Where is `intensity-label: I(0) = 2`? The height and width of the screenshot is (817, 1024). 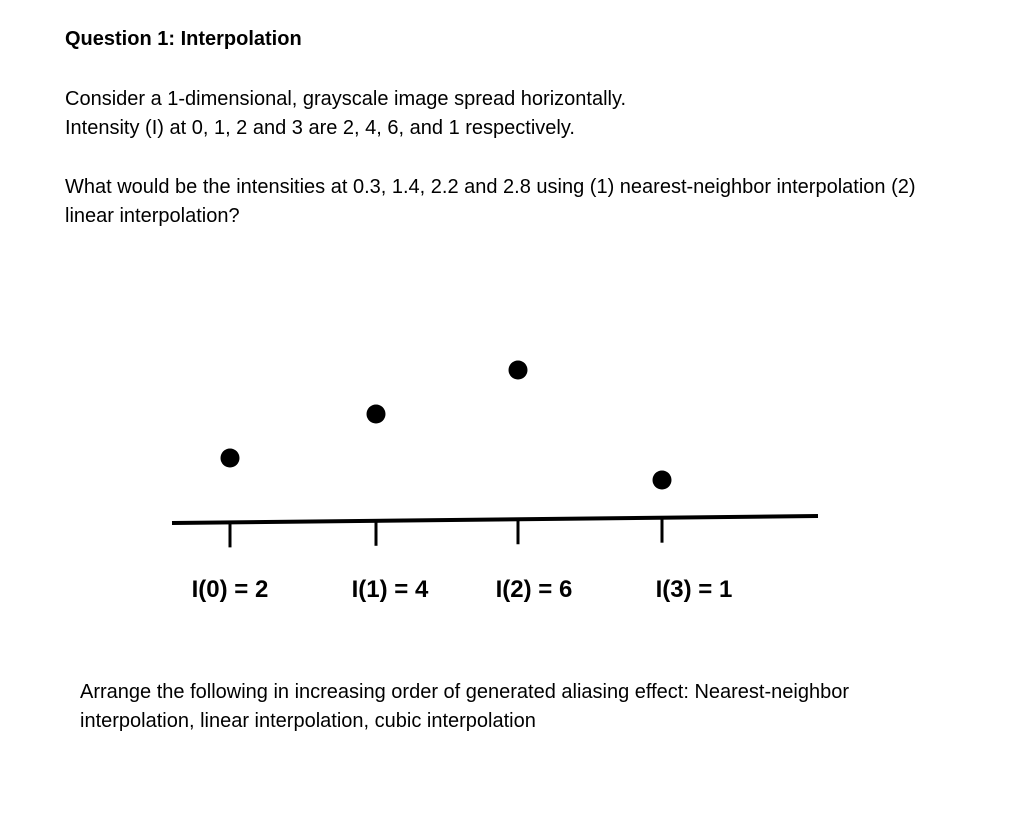
intensity-label: I(0) = 2 is located at coordinates (230, 589).